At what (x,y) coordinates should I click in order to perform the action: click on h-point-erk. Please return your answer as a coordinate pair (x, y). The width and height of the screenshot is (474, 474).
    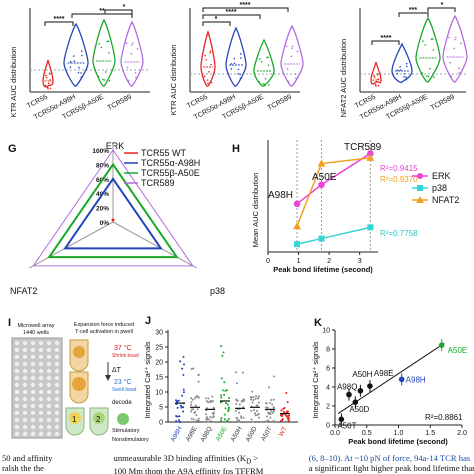
    Looking at the image, I should click on (321, 185).